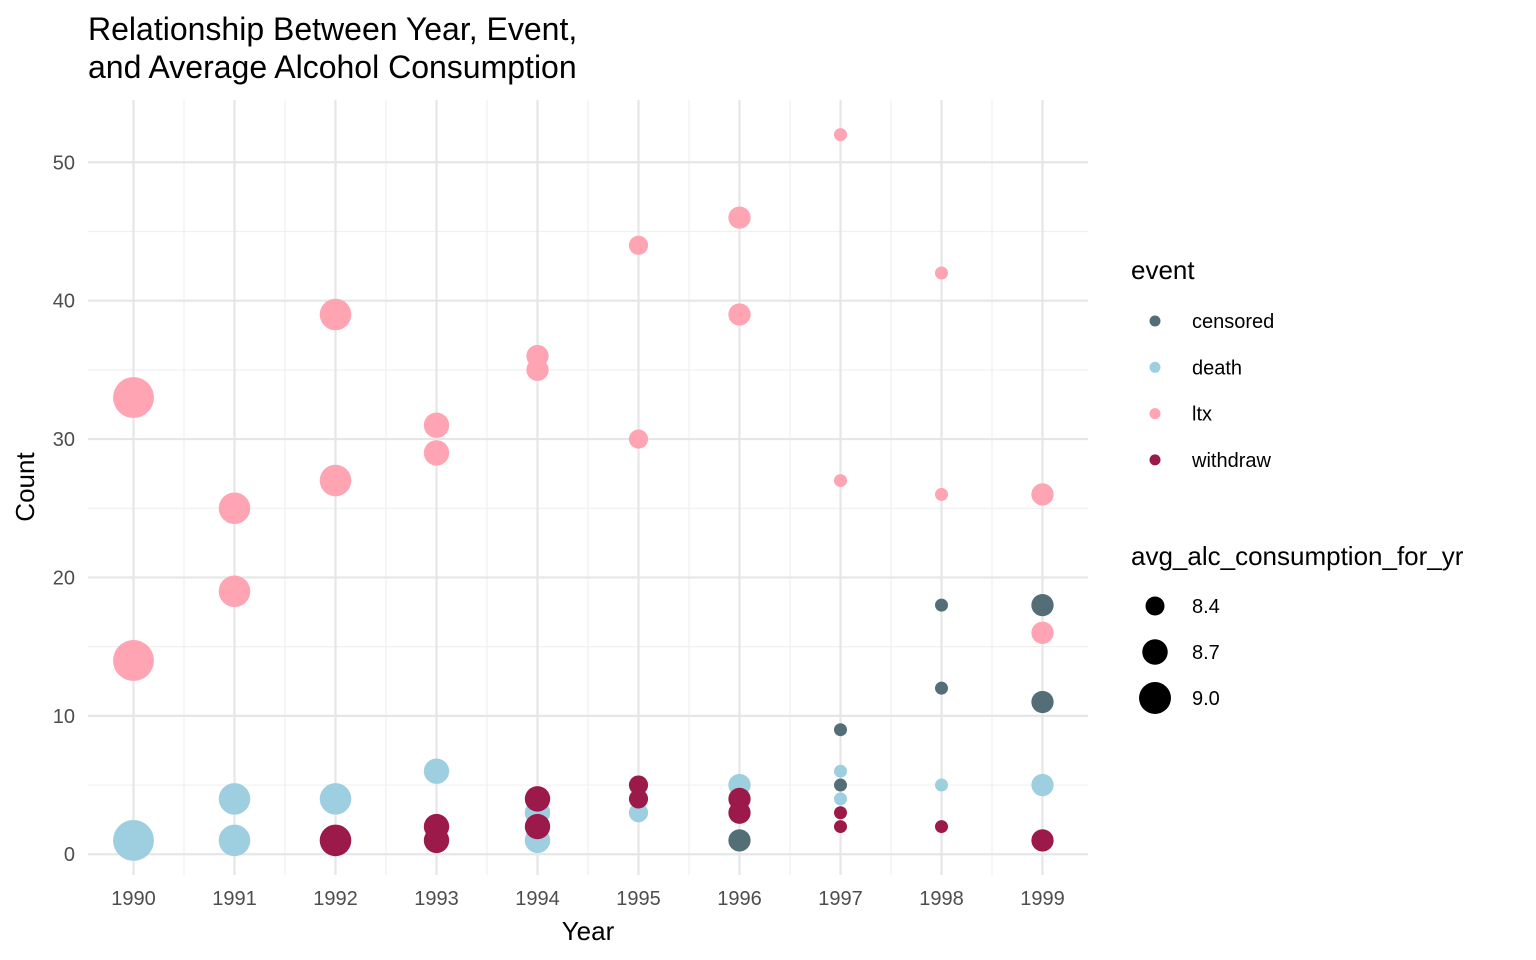  What do you see at coordinates (64, 163) in the screenshot?
I see `y-tick-label: 50` at bounding box center [64, 163].